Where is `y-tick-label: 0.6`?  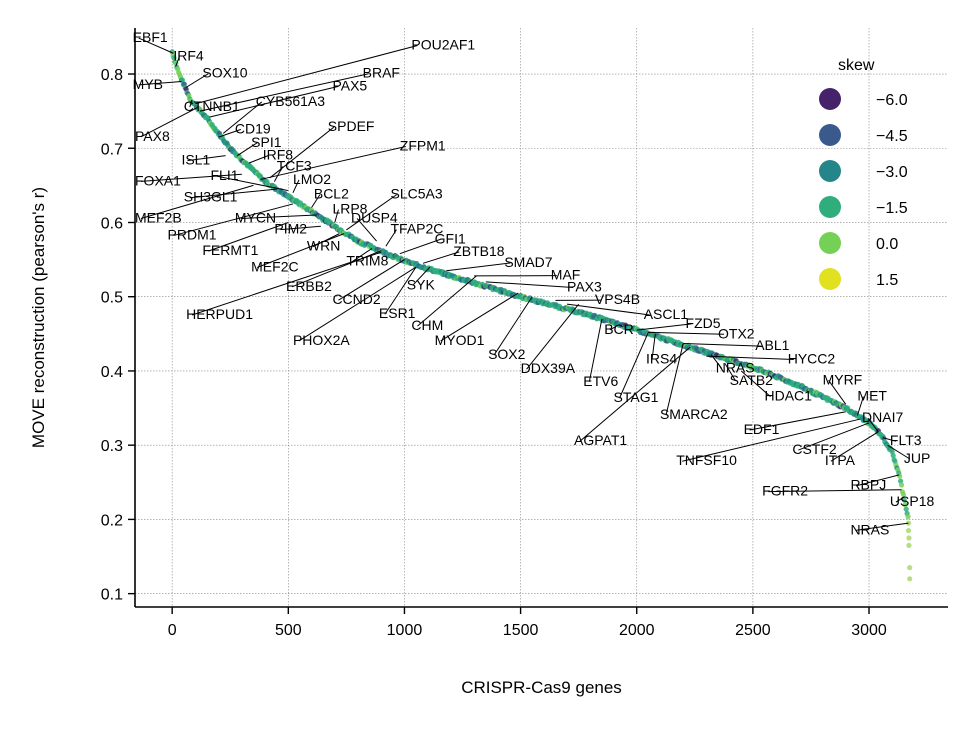 y-tick-label: 0.6 is located at coordinates (112, 223).